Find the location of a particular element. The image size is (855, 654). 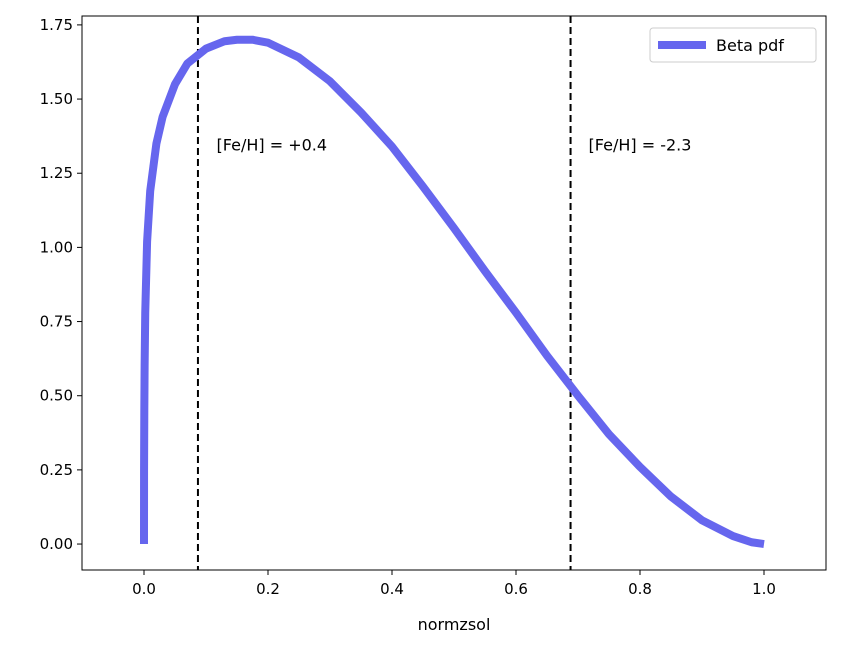

legend-label: Beta pdf is located at coordinates (750, 45).